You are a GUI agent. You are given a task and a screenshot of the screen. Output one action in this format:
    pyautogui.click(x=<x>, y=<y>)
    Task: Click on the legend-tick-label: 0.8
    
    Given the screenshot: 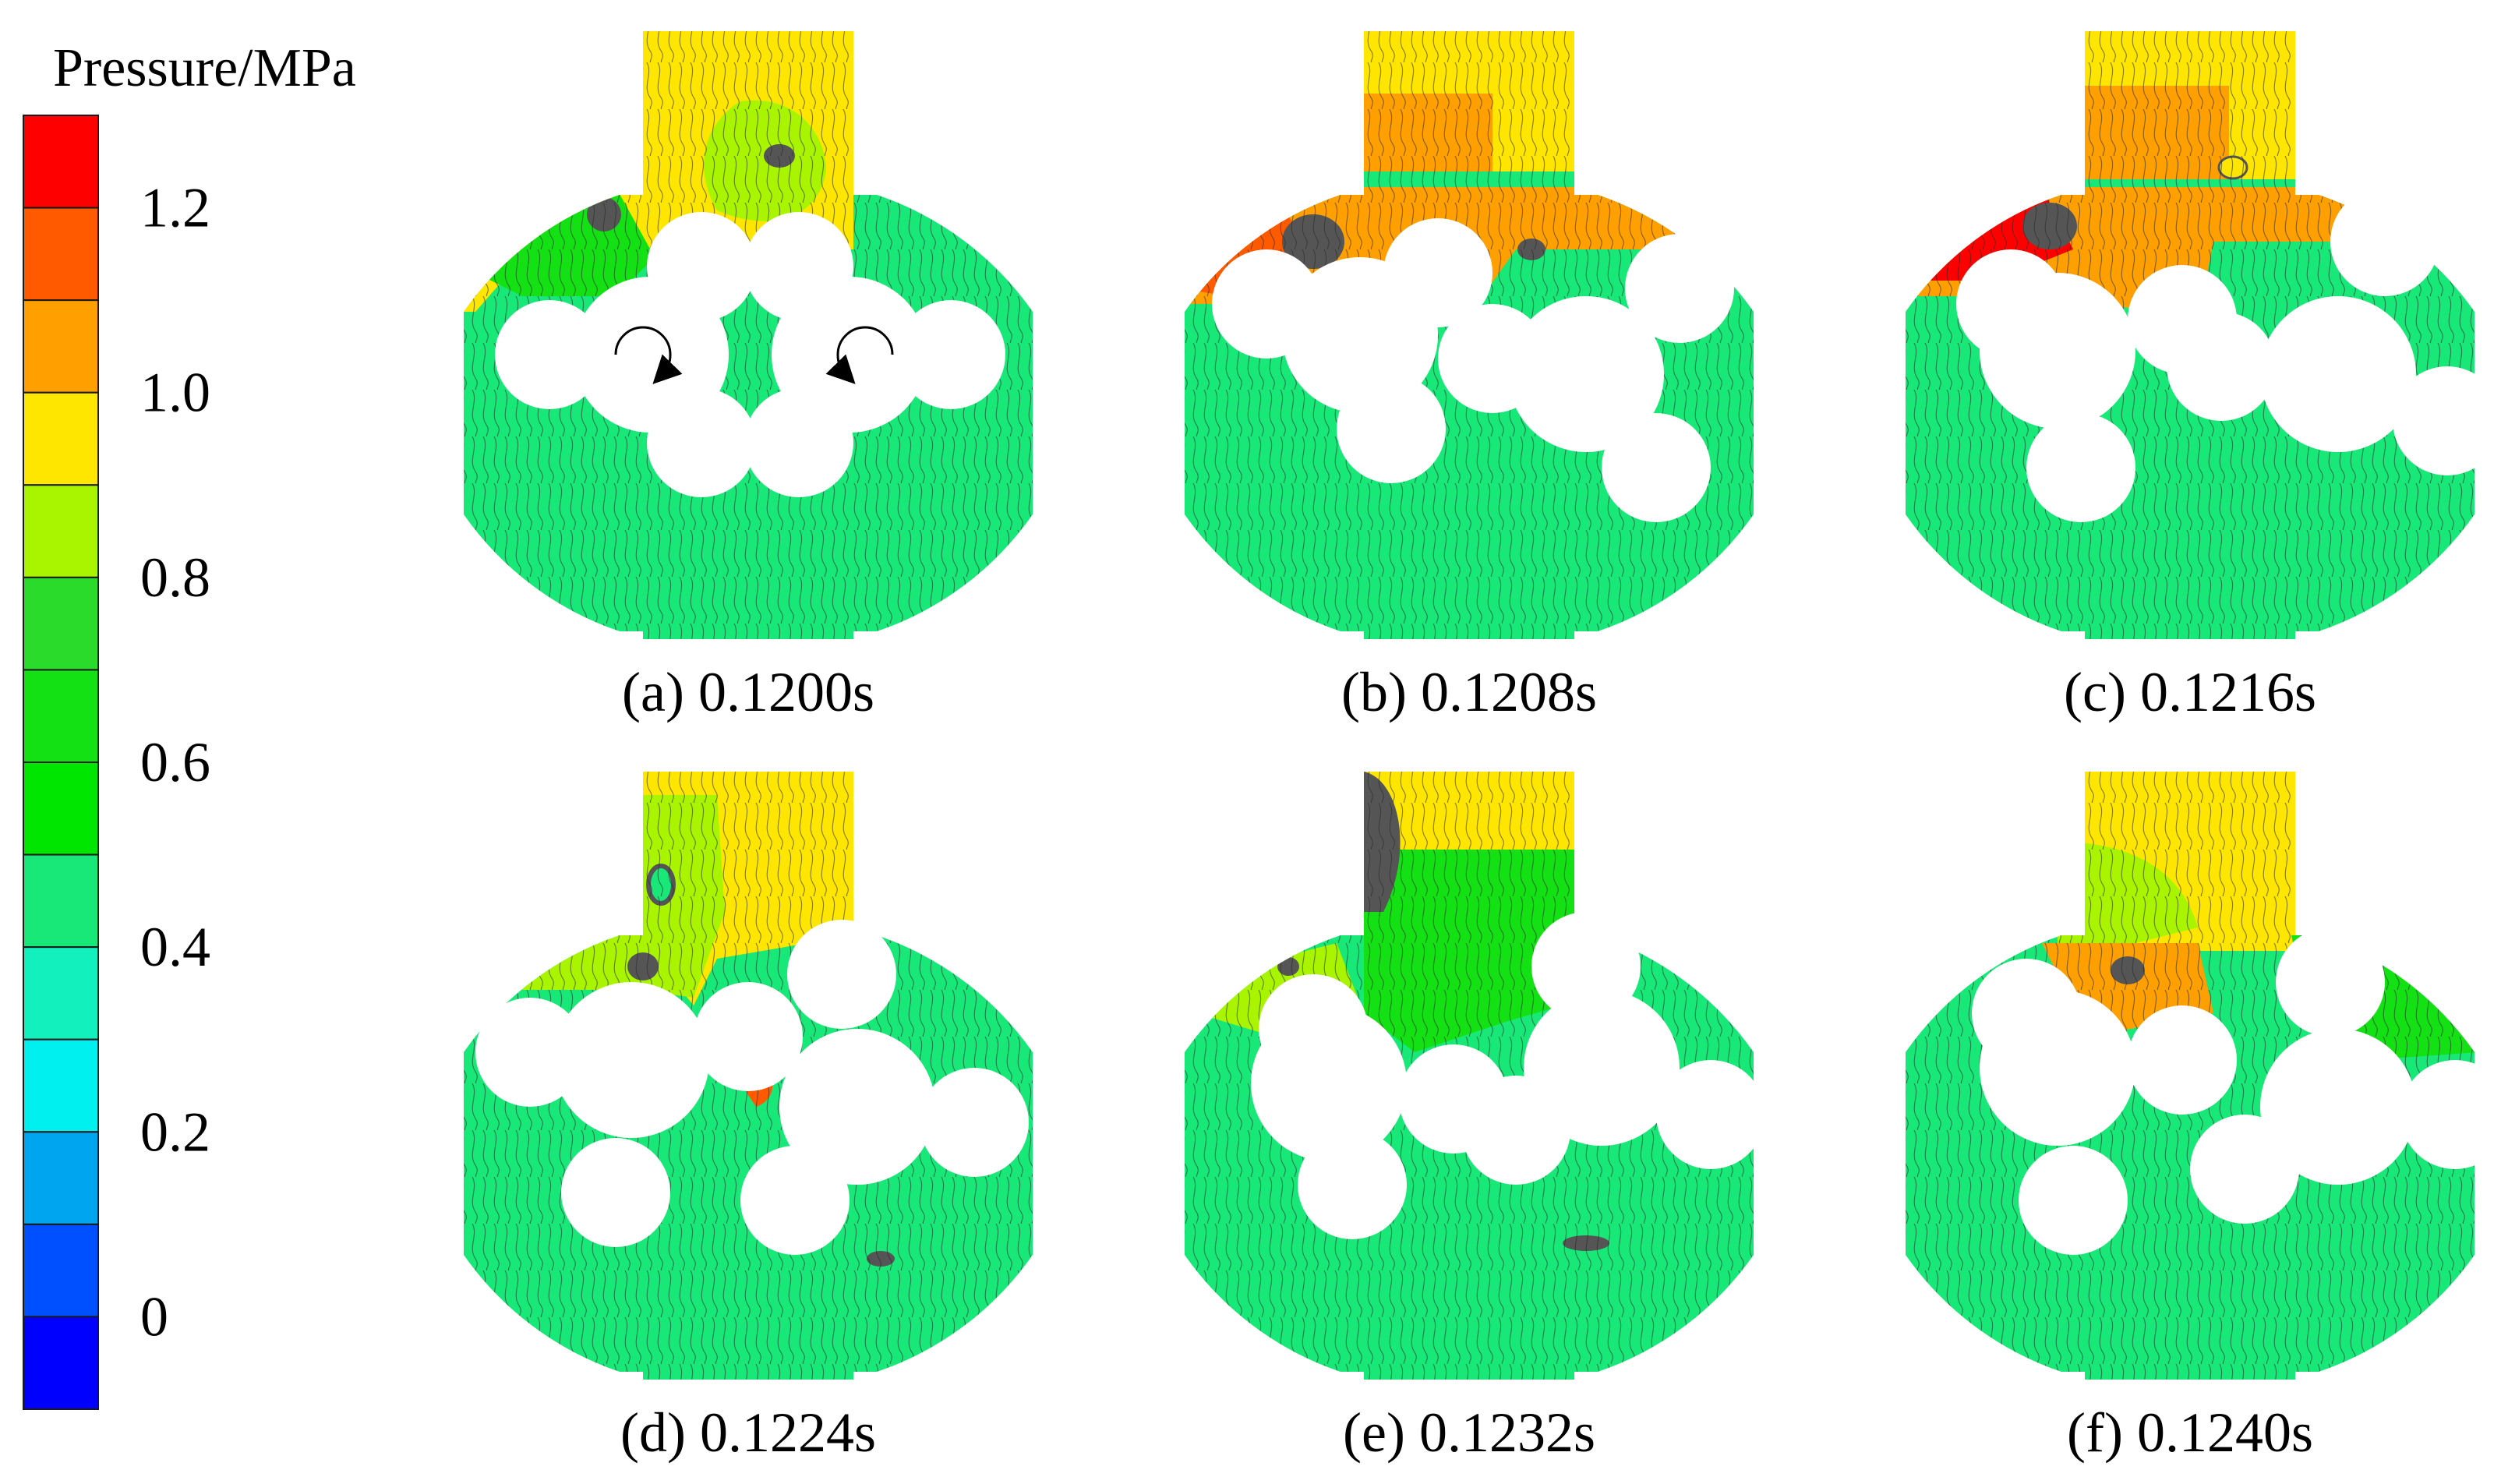 What is the action you would take?
    pyautogui.click(x=175, y=577)
    